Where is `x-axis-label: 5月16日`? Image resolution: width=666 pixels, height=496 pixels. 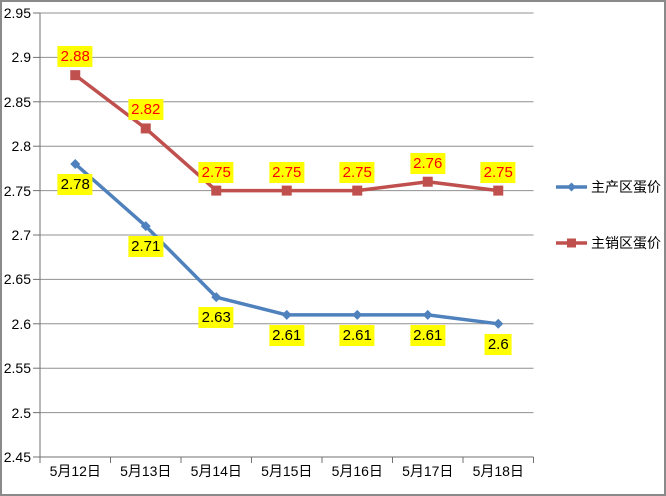
x-axis-label: 5月16日 is located at coordinates (357, 471).